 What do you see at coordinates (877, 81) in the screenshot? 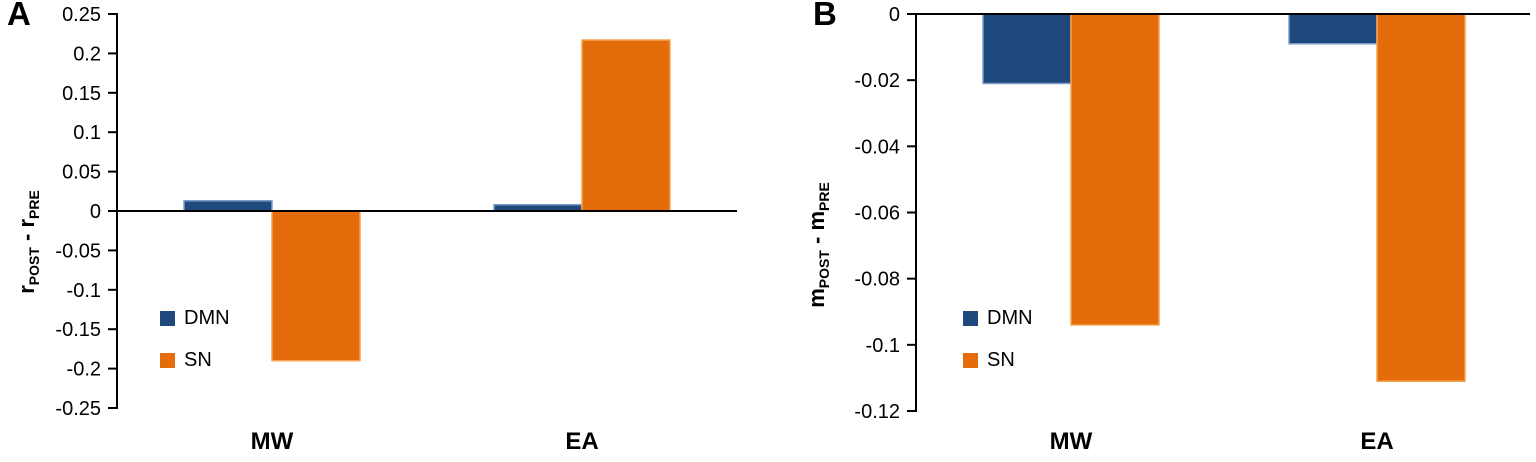
I see `y-tick-label: -0.02` at bounding box center [877, 81].